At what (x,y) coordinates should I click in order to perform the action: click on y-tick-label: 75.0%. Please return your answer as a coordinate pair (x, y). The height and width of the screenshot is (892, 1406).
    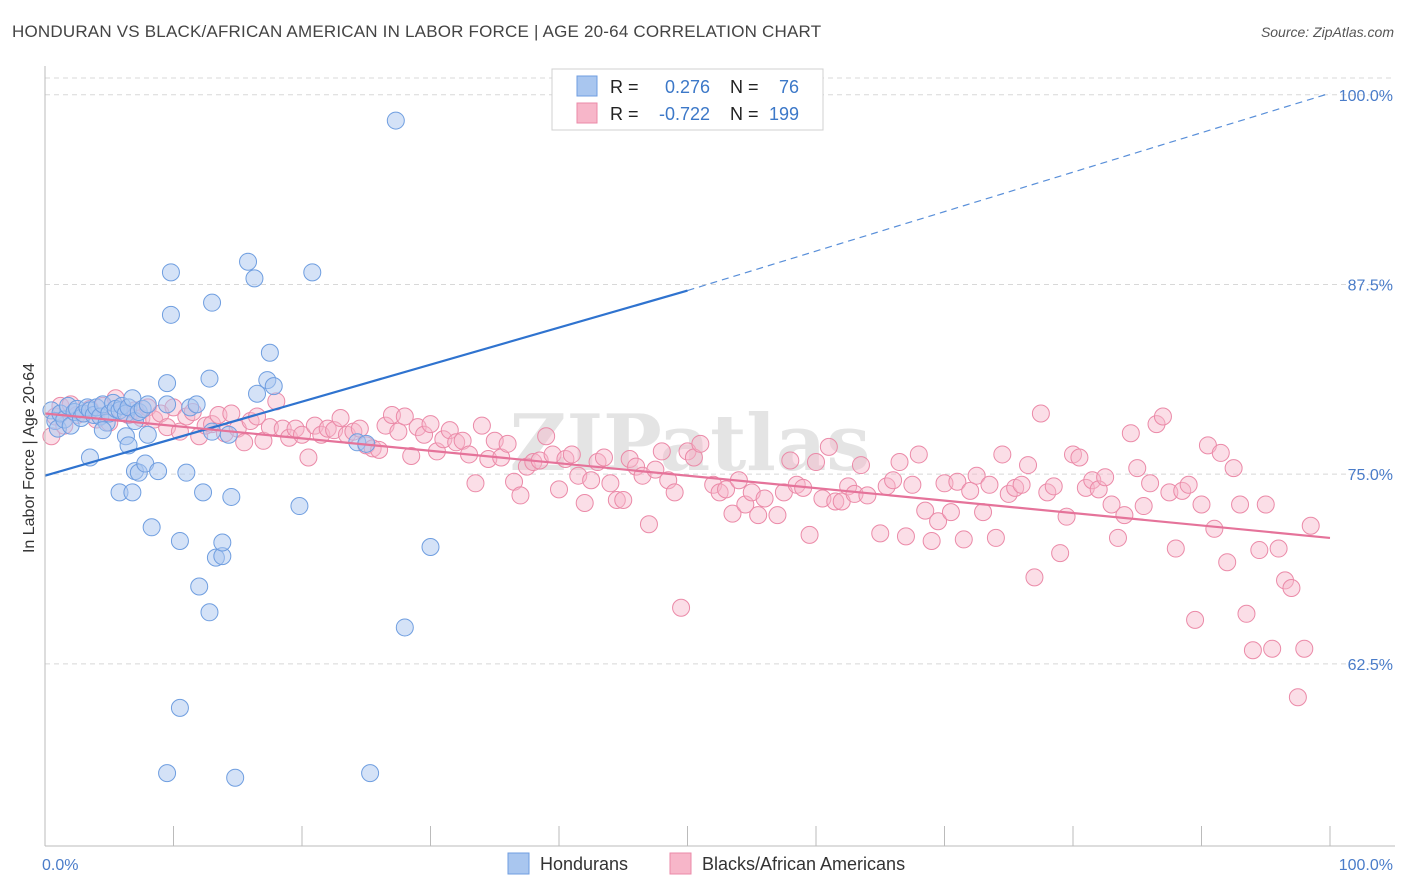
    Looking at the image, I should click on (1370, 475).